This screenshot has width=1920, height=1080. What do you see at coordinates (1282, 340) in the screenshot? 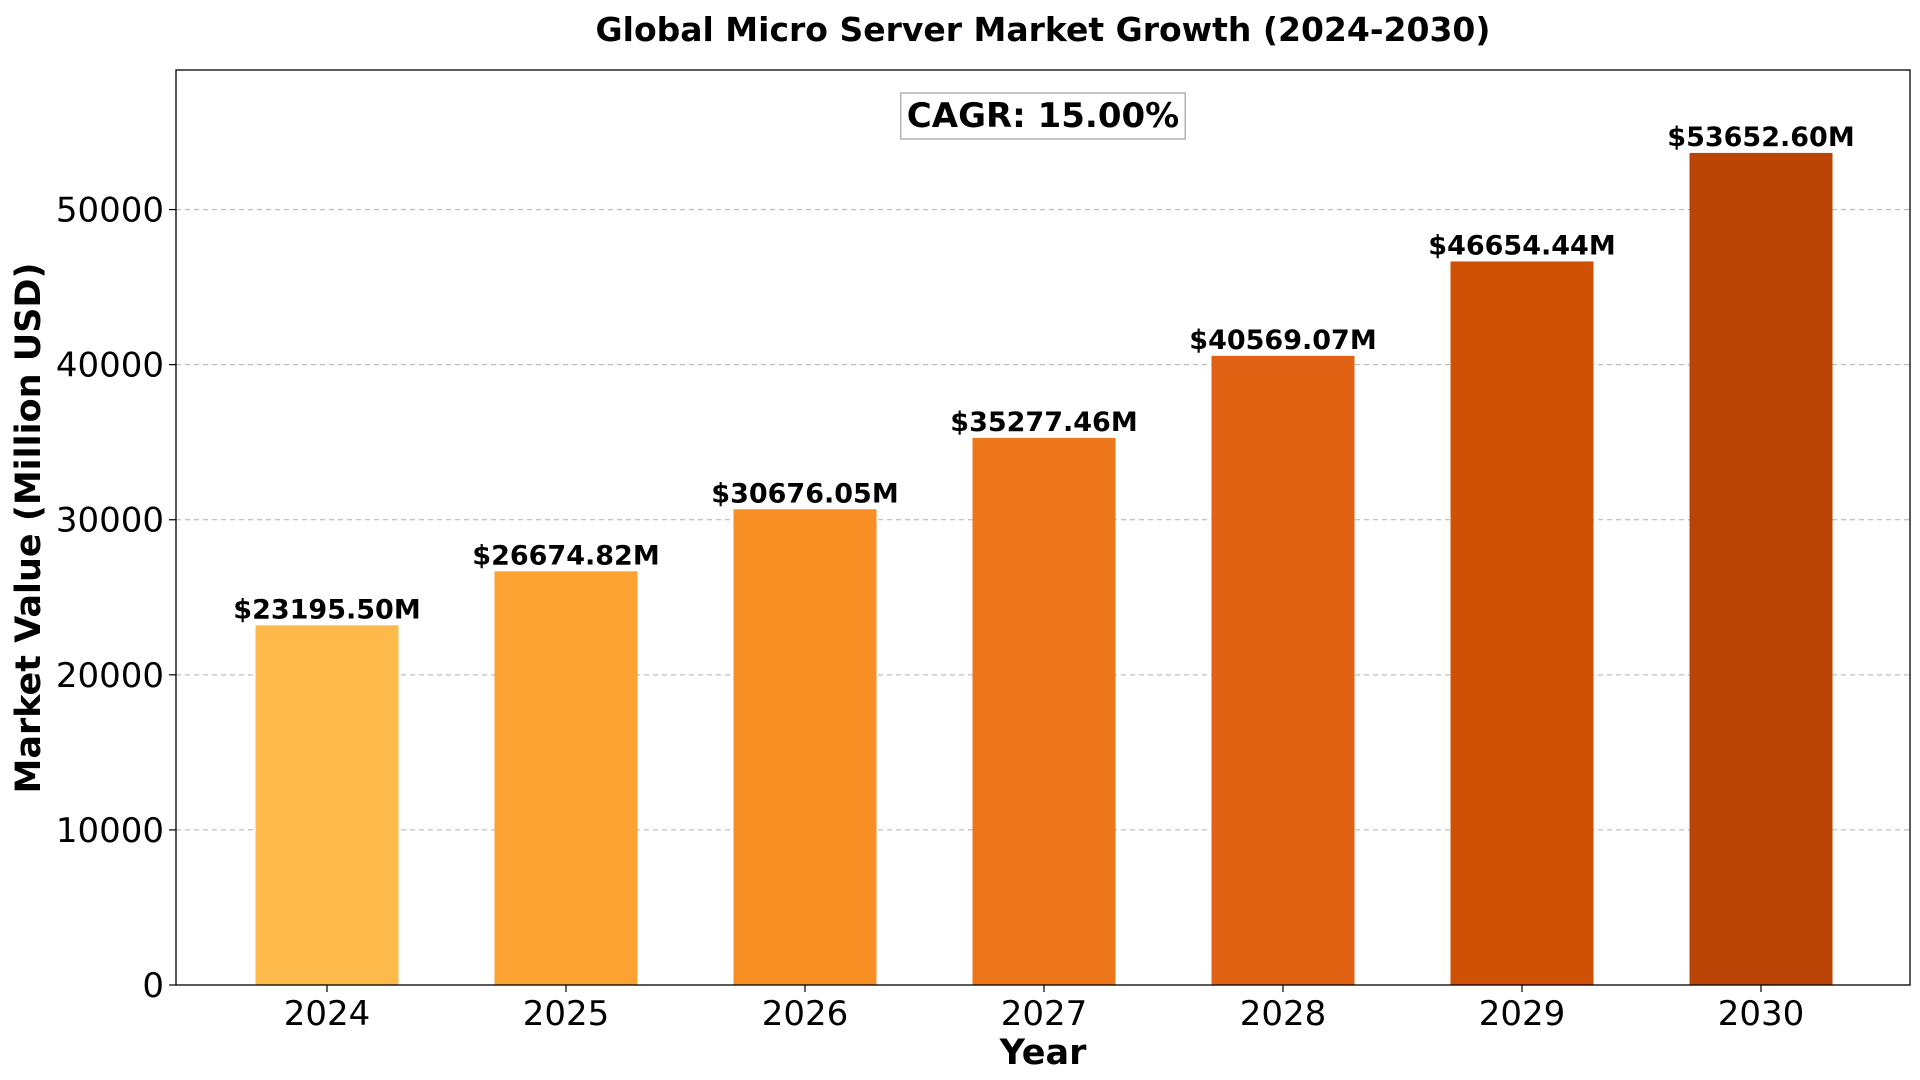
I see `bar-data-label: $40569.07M` at bounding box center [1282, 340].